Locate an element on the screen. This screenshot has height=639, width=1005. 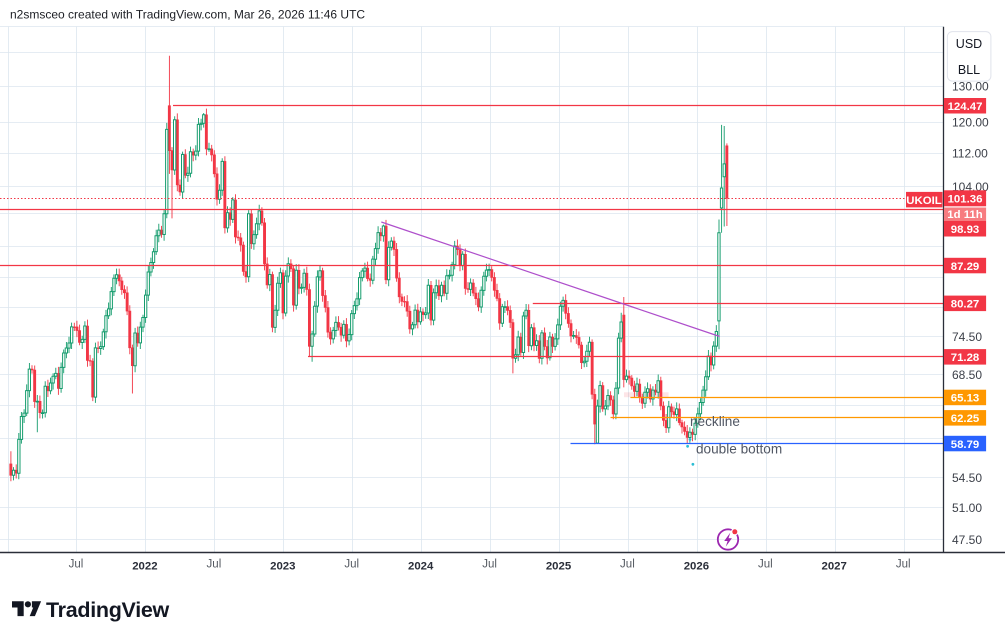
svg-text: 87.29 is located at coordinates (965, 267).